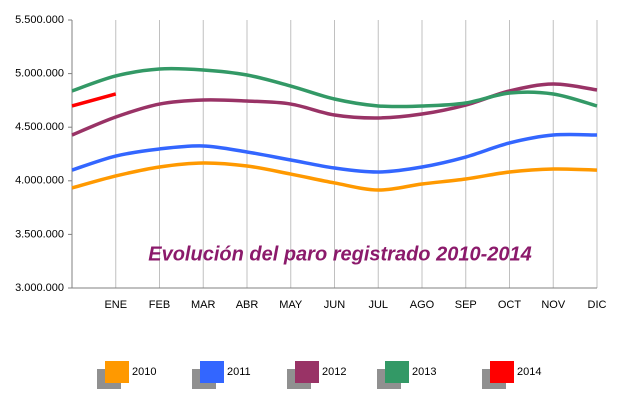 The image size is (640, 403). Describe the element at coordinates (466, 305) in the screenshot. I see `x-tick-label: SEP` at that location.